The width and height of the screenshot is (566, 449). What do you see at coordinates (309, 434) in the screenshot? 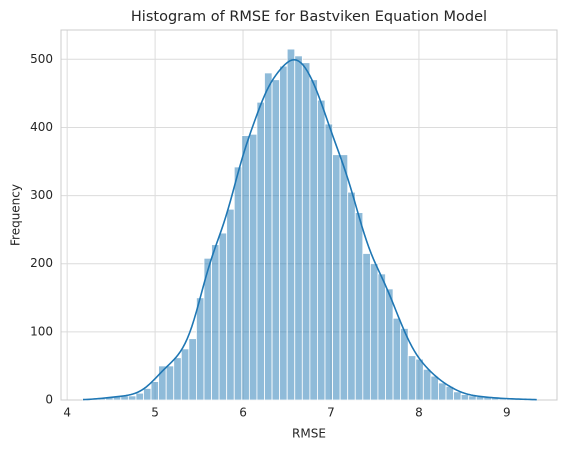
I see `x-axis-label: RMSE` at bounding box center [309, 434].